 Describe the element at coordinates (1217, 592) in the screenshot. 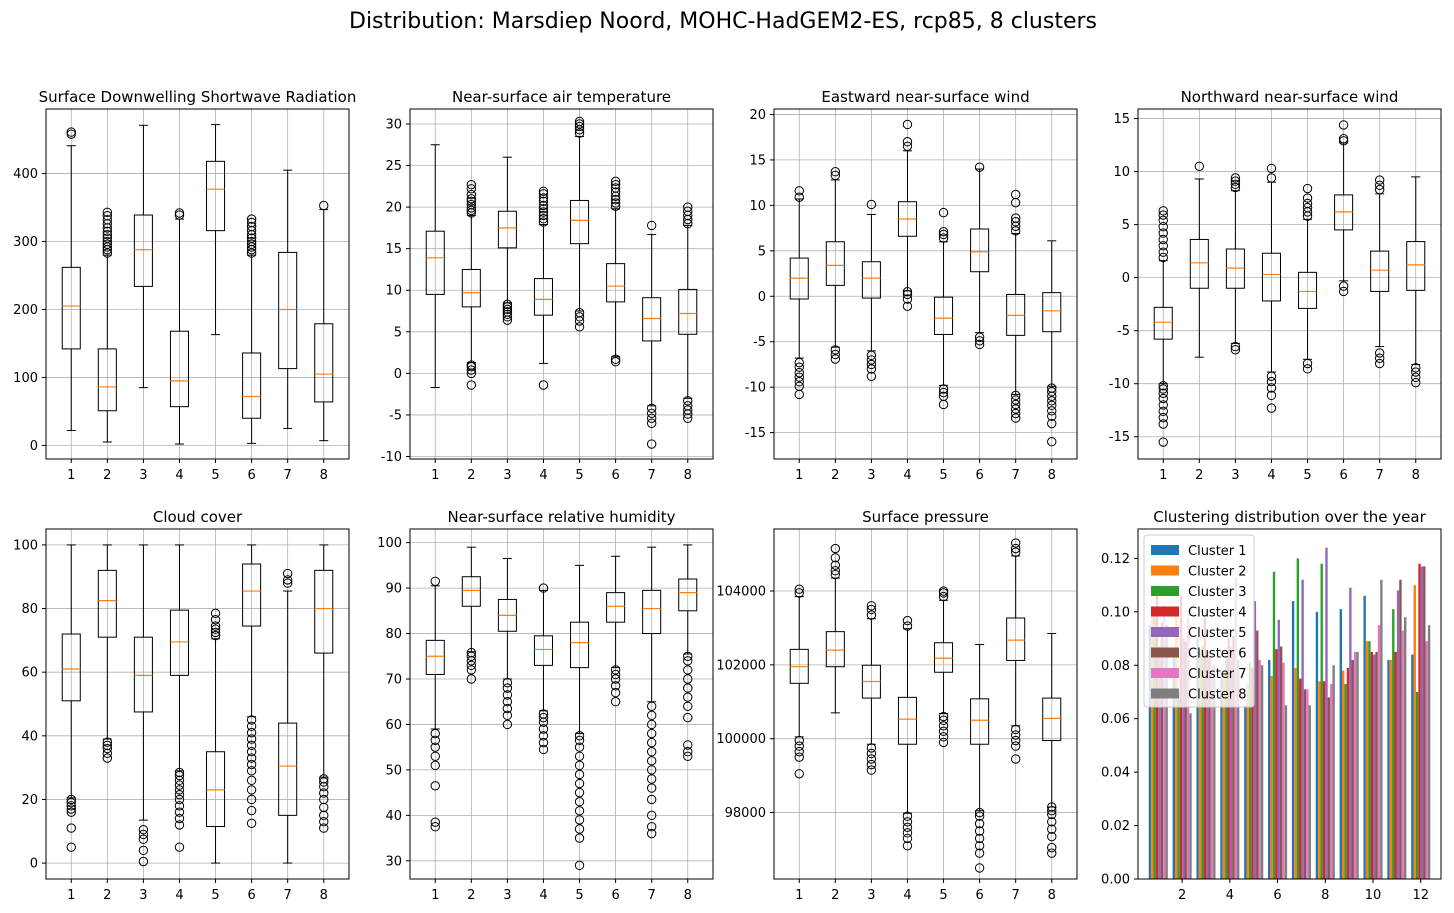

I see `legend-label: Cluster 3` at that location.